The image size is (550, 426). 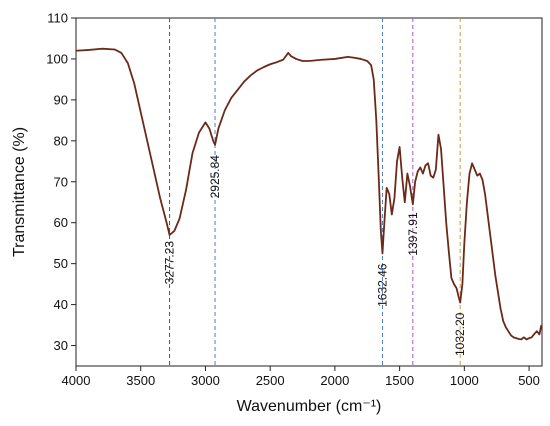 I want to click on y-axis-ticks: 30 40 50 60 70 80 90 100 110, so click(x=61, y=182).